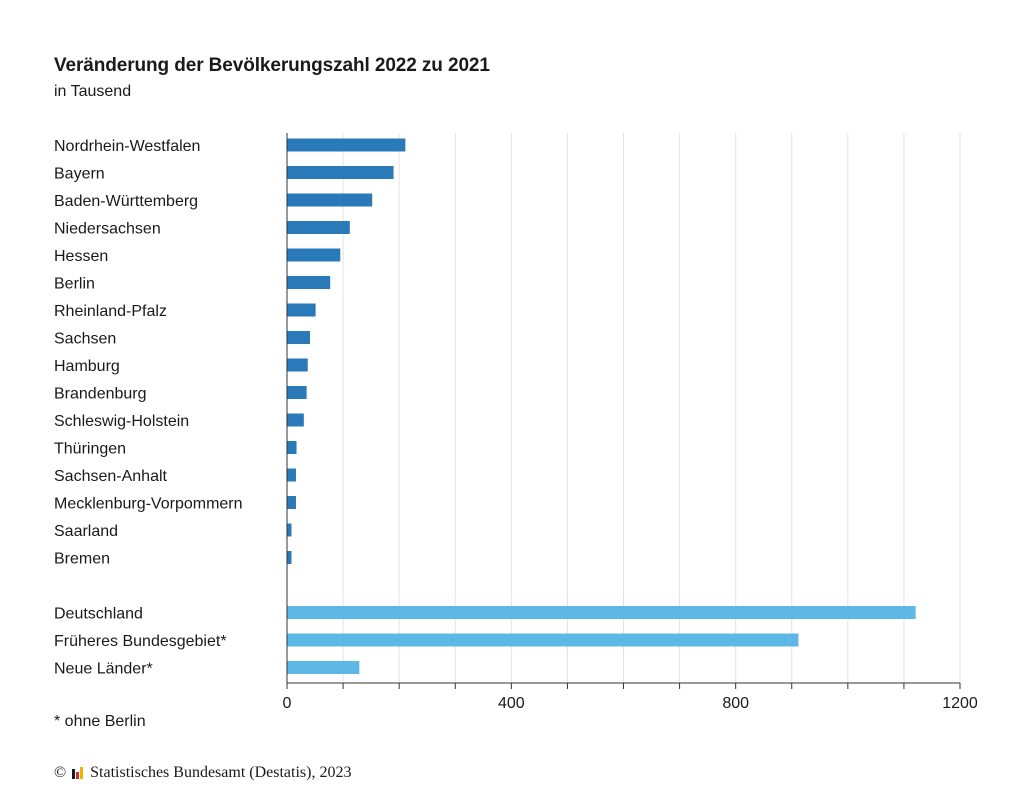 The height and width of the screenshot is (800, 1024). I want to click on category-label: Früheres Bundesgebiet*, so click(140, 641).